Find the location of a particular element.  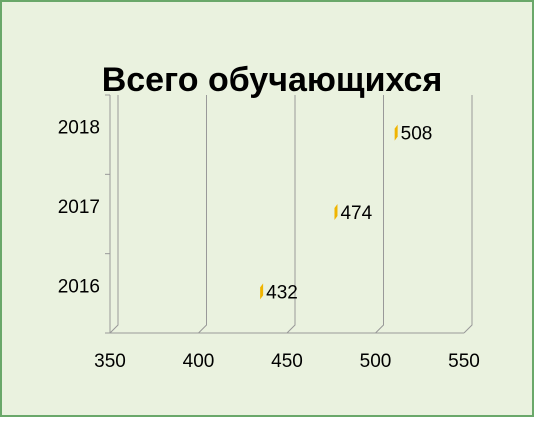

data-label: 508 is located at coordinates (417, 134).